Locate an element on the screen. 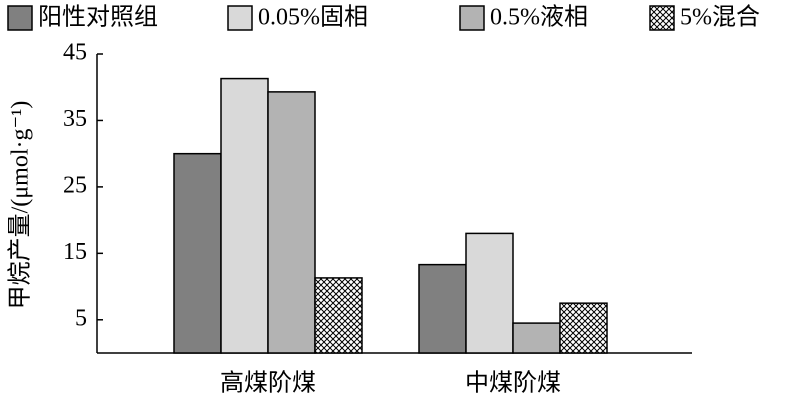 The width and height of the screenshot is (800, 407). legend-label: 阳性对照组 is located at coordinates (98, 17).